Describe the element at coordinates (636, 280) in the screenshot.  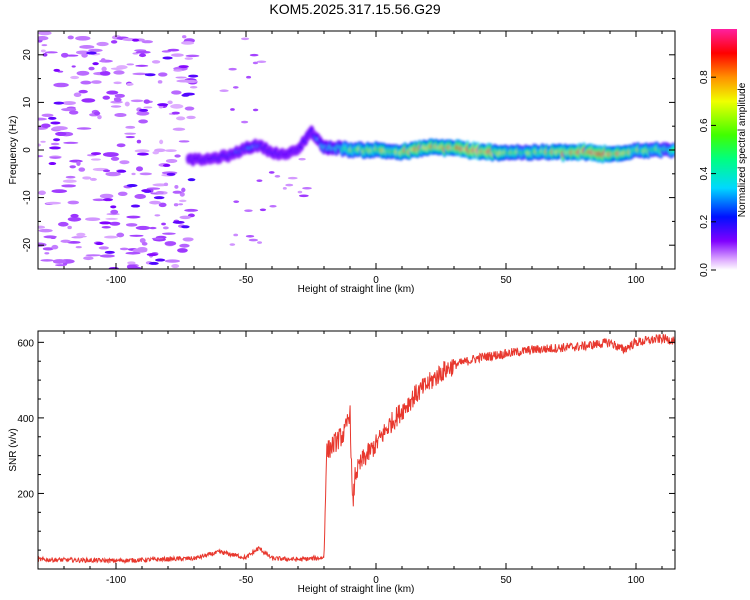
I see `x-top-tick-label: 100` at that location.